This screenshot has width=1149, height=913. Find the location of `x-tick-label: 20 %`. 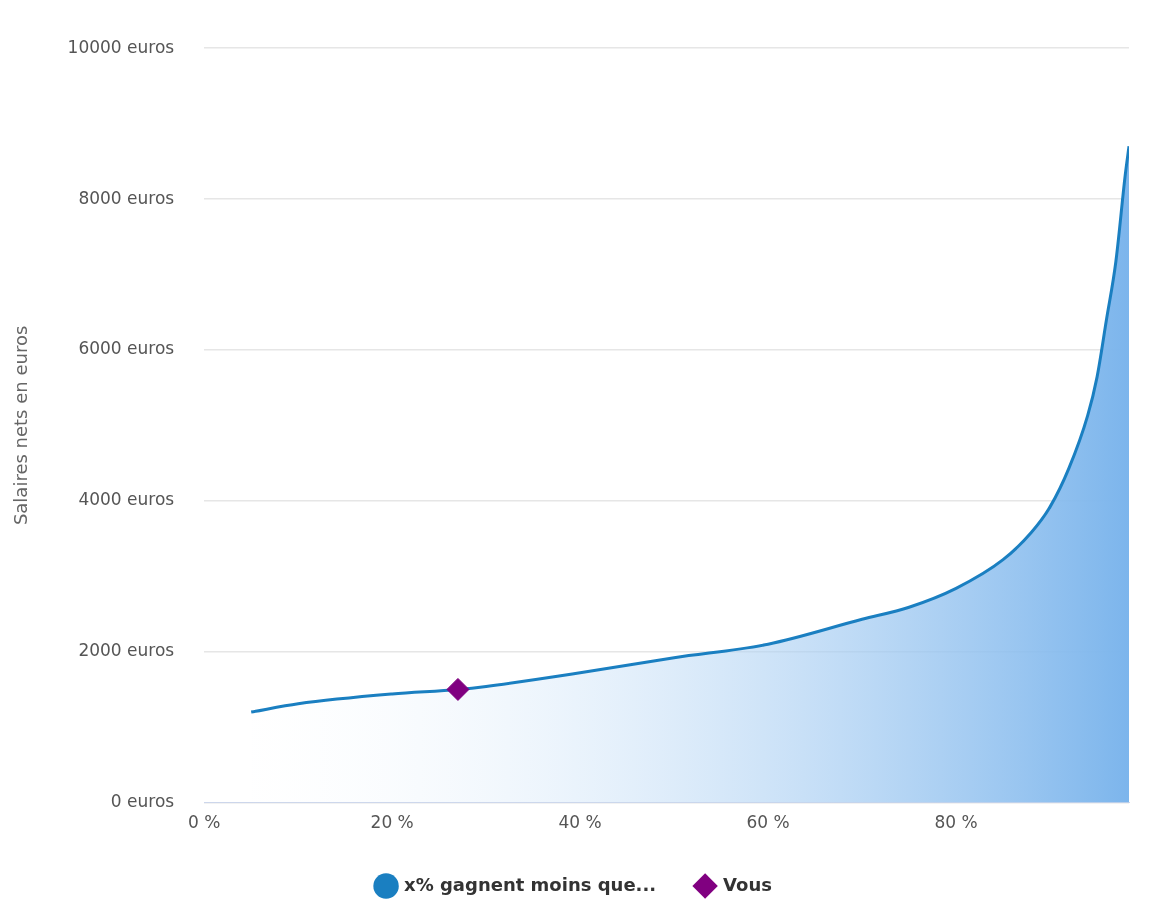

x-tick-label: 20 % is located at coordinates (392, 822).